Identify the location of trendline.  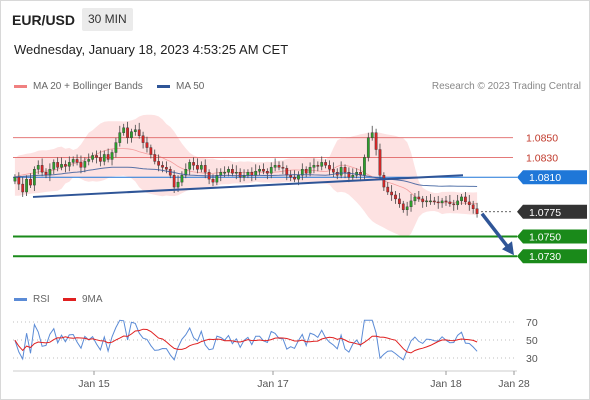
(248, 186).